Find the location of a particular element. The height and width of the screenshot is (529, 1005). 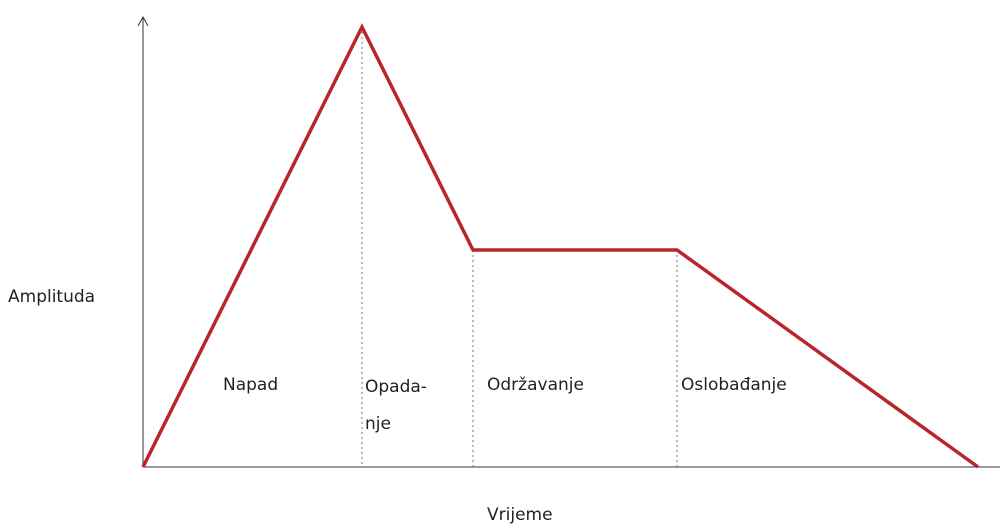

phase-label: nje is located at coordinates (378, 424).